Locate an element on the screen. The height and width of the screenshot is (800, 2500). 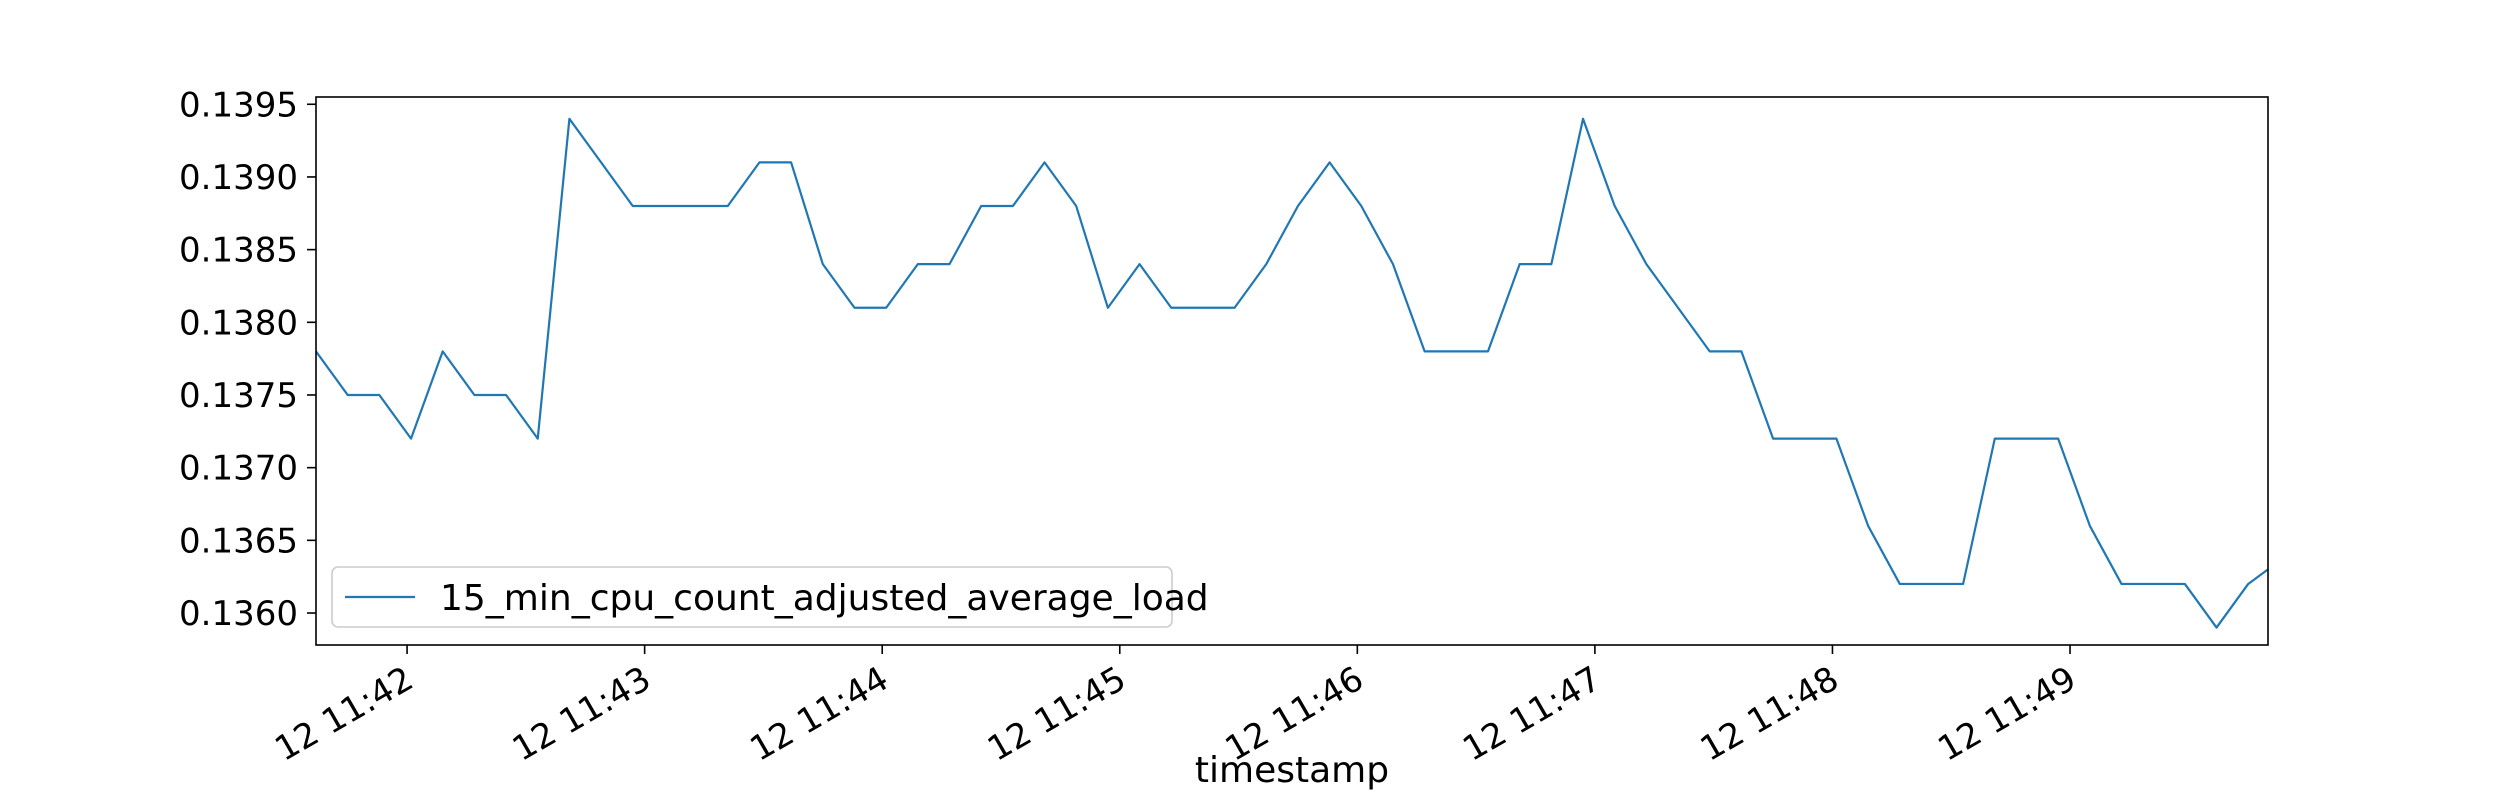
legend-label: 15_min_cpu_count_adjusted_average_load is located at coordinates (824, 598).